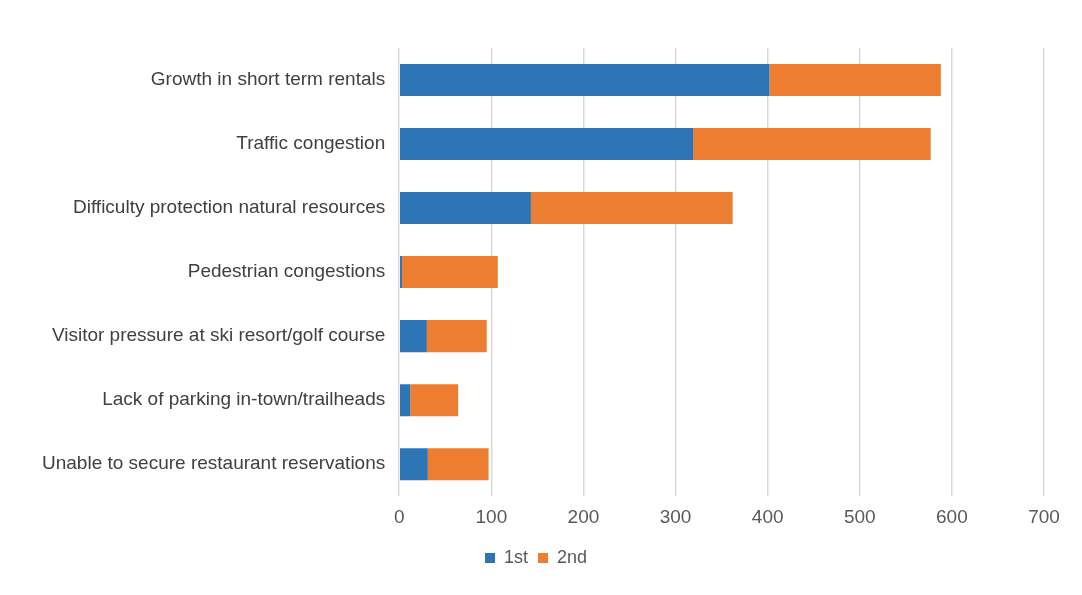 This screenshot has width=1082, height=595. Describe the element at coordinates (218, 335) in the screenshot. I see `y-tick-label: Visitor pressure at ski resort/golf course` at that location.